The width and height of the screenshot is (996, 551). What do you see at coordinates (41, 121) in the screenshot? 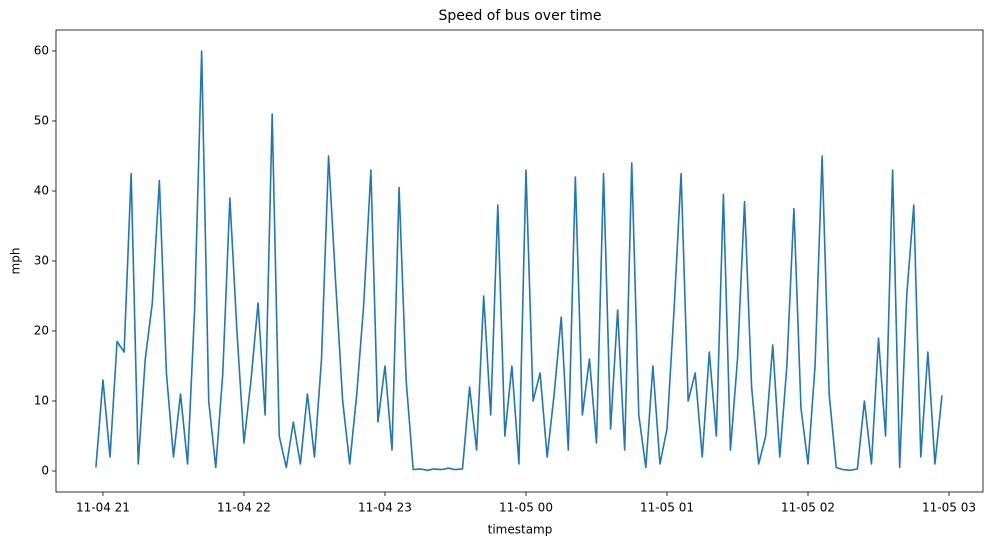
I see `y-tick-label: 50` at bounding box center [41, 121].